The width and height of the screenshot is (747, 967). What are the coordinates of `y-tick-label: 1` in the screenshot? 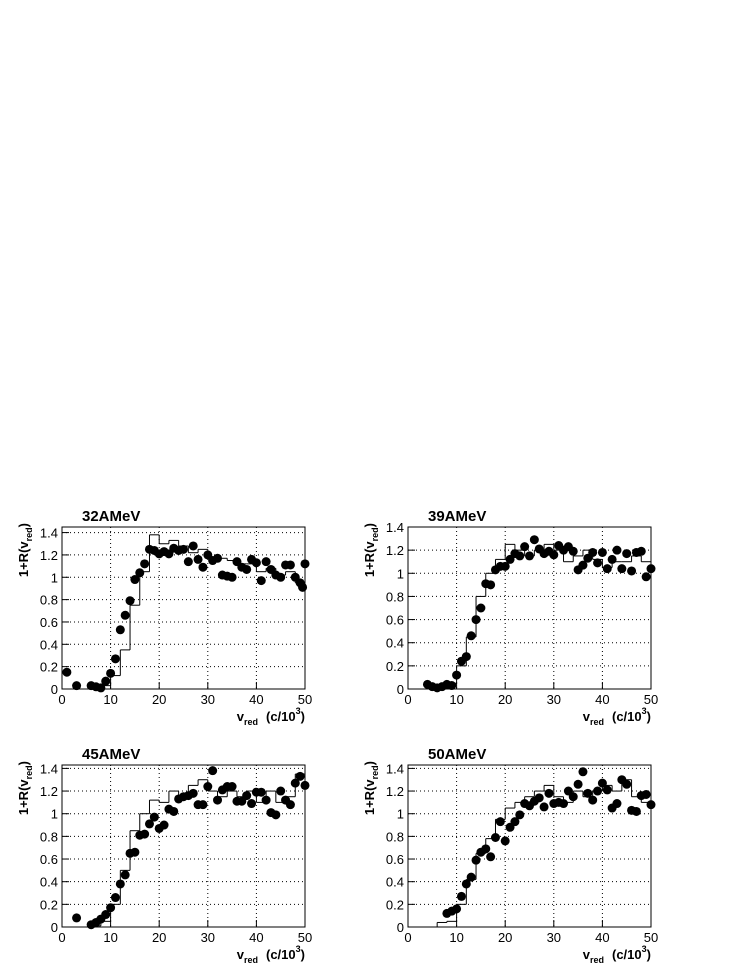 It's located at (54, 814).